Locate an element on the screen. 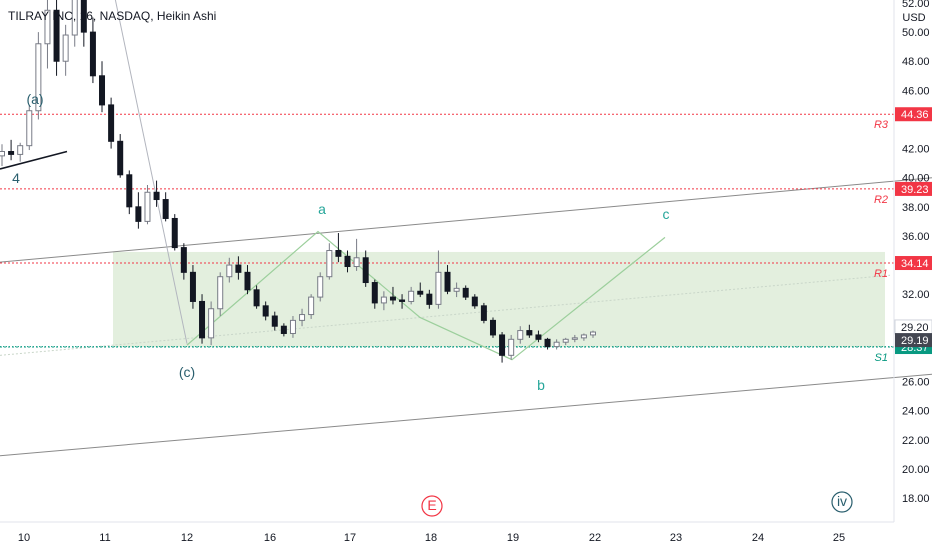  time-tick-label: 19 is located at coordinates (513, 538).